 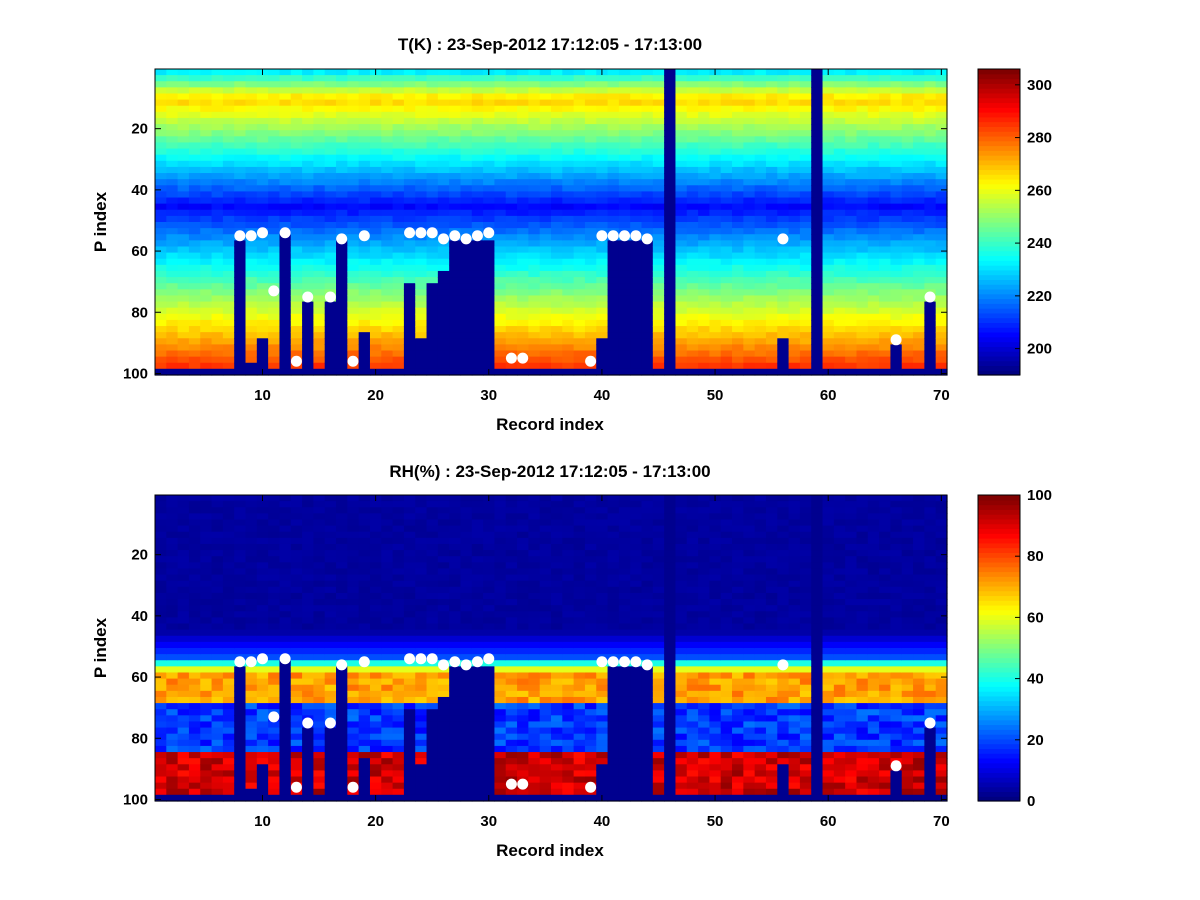 I want to click on surface-marker, so click(x=783, y=239).